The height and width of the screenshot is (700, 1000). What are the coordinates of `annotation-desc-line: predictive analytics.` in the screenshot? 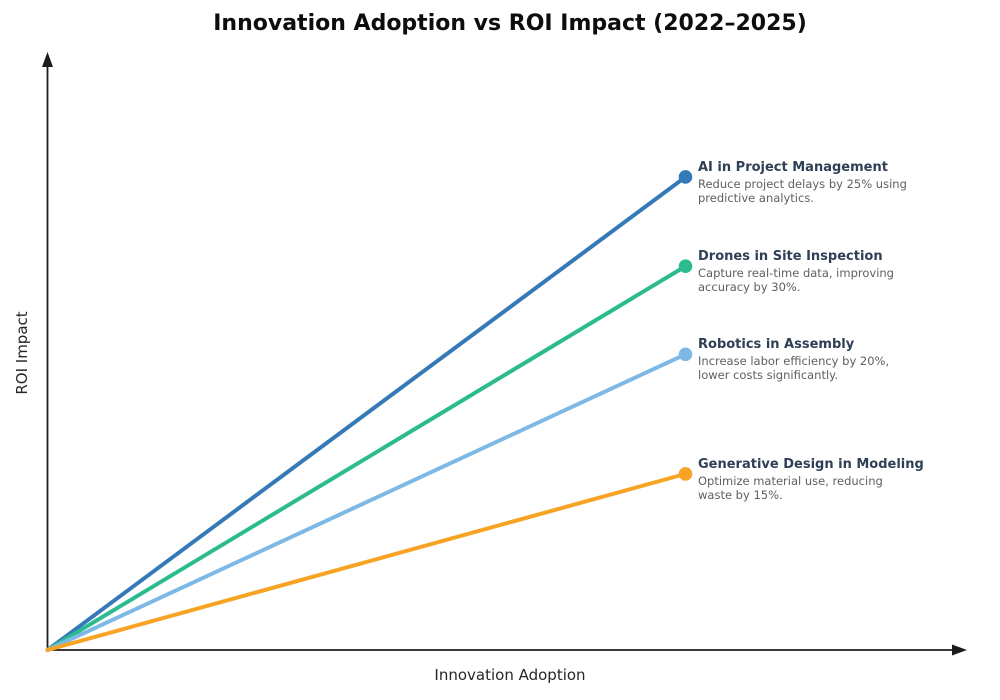 It's located at (756, 197).